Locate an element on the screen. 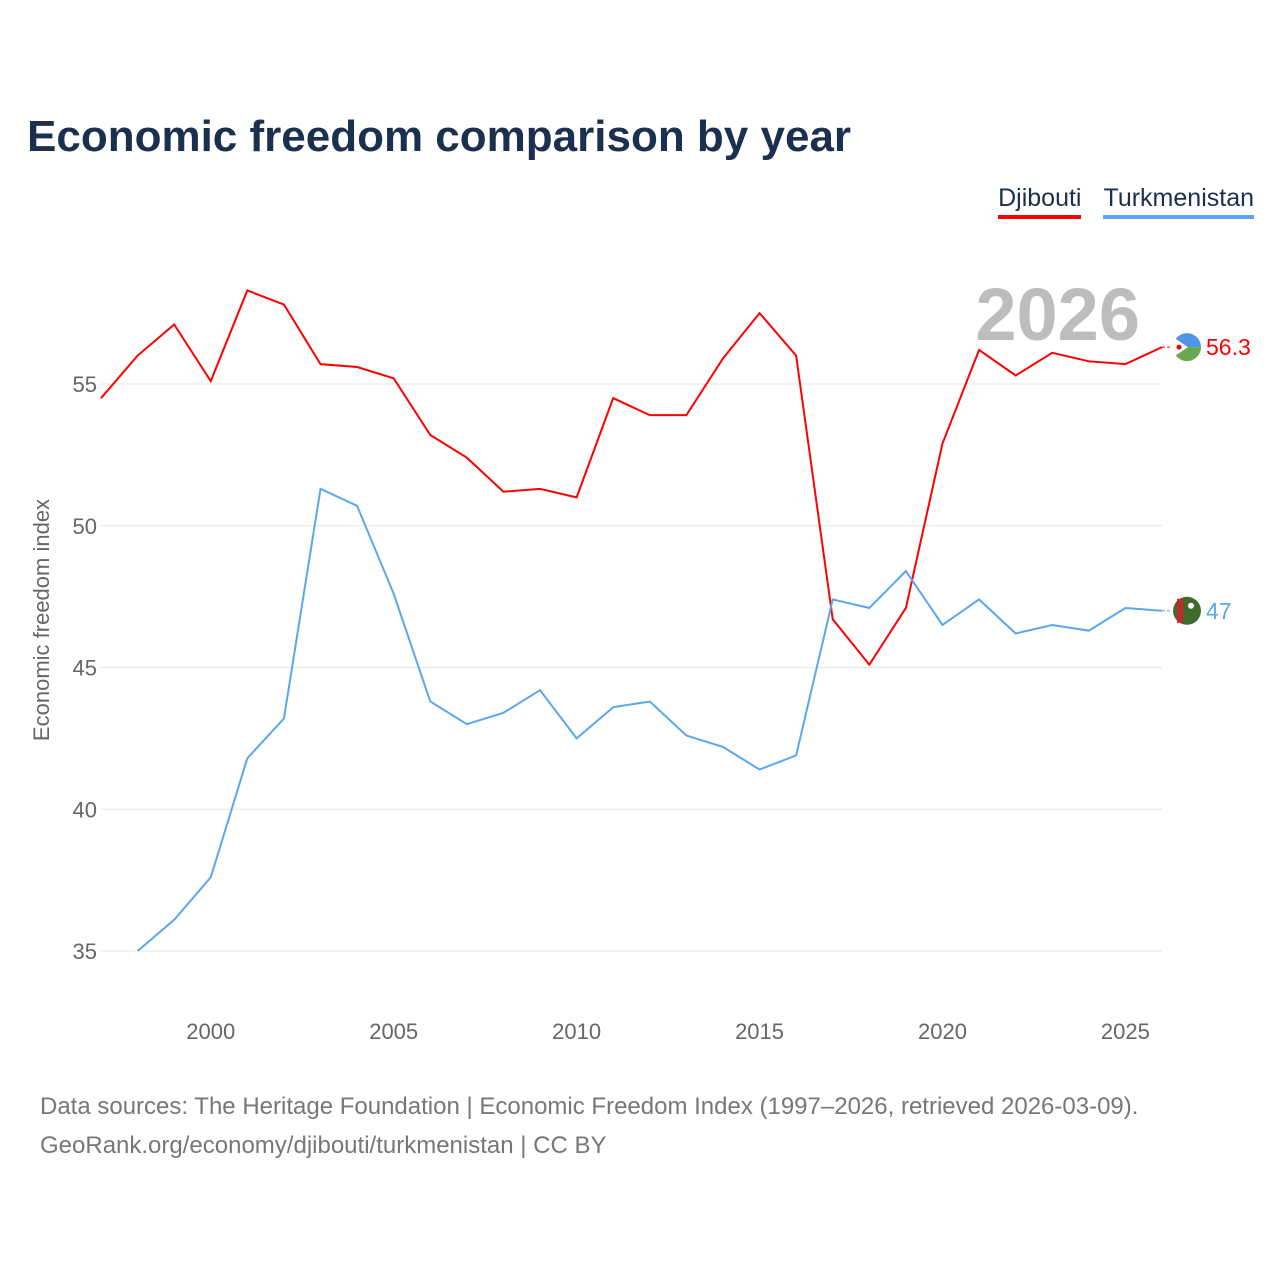 The image size is (1280, 1280). flag-turkmenistan-icon is located at coordinates (1187, 610).